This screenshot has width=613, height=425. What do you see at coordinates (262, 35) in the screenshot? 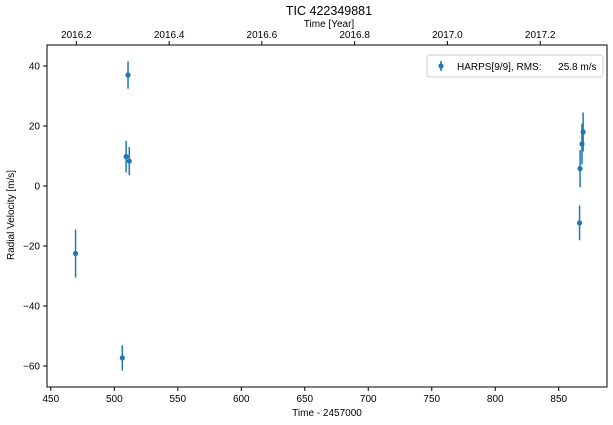
I see `top-tick-label: 2016.6` at bounding box center [262, 35].